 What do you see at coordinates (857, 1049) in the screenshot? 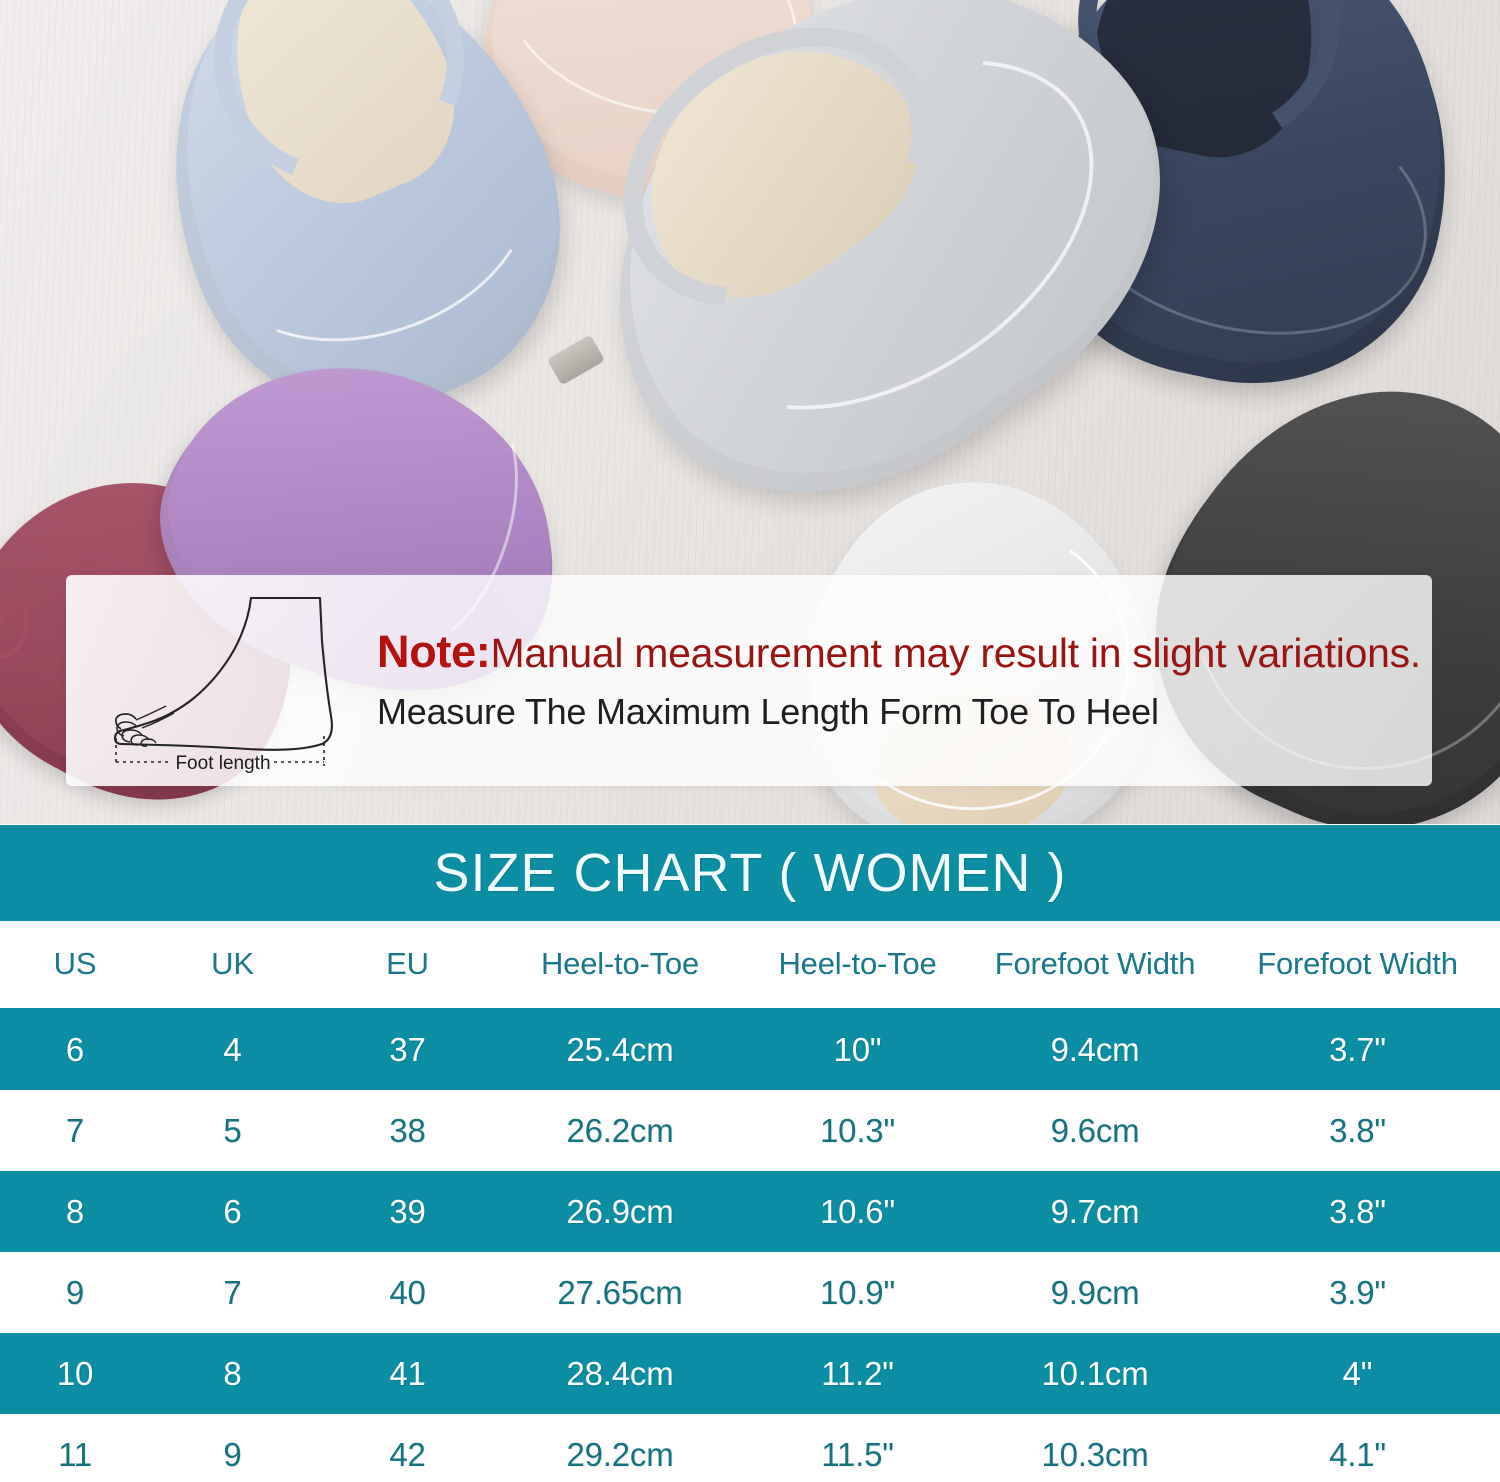
I see `cell-heel-to-toe-in: 10"` at bounding box center [857, 1049].